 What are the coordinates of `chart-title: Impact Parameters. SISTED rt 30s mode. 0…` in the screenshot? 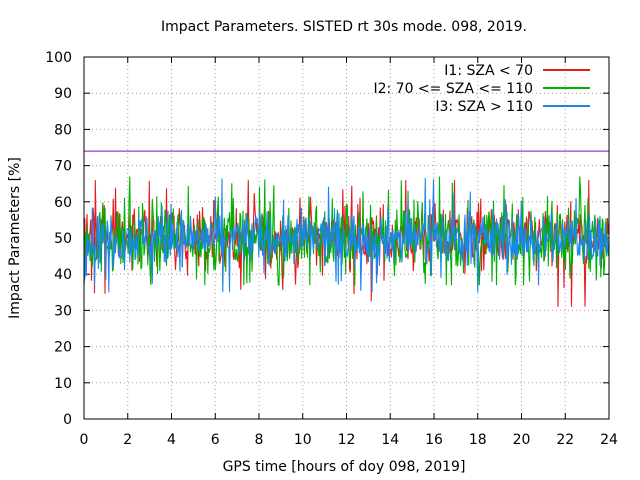 It's located at (344, 27).